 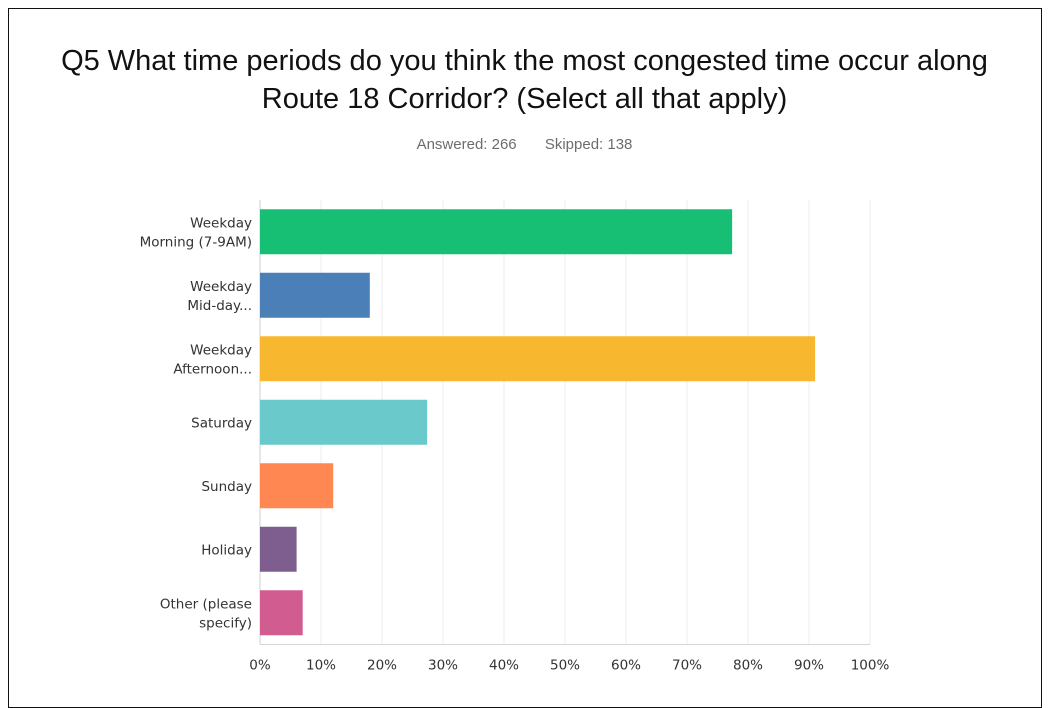 I want to click on x-tick-label: 0%, so click(x=260, y=666).